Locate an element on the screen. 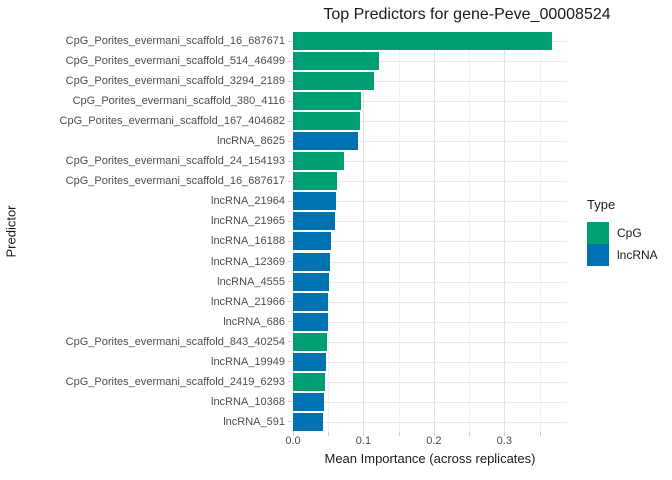 The width and height of the screenshot is (672, 480). y-label-row: lncRNA_21964 is located at coordinates (146, 201).